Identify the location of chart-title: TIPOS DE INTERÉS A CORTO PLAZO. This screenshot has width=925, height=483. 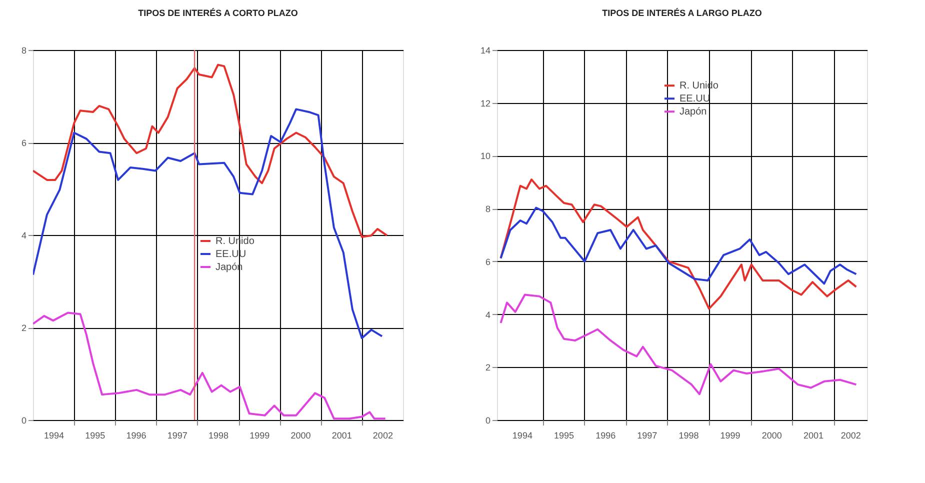
(218, 13).